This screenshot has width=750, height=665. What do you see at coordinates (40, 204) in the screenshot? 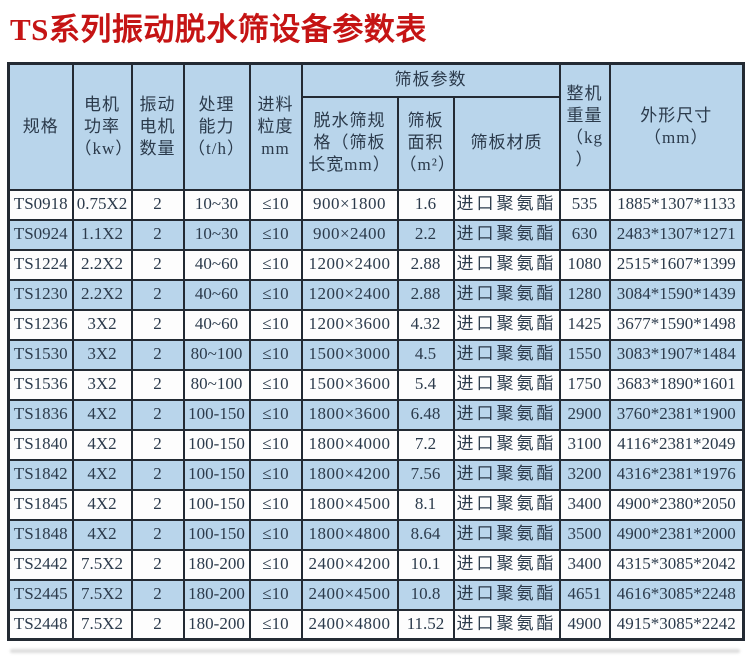
I see `table-cell: TS0918` at bounding box center [40, 204].